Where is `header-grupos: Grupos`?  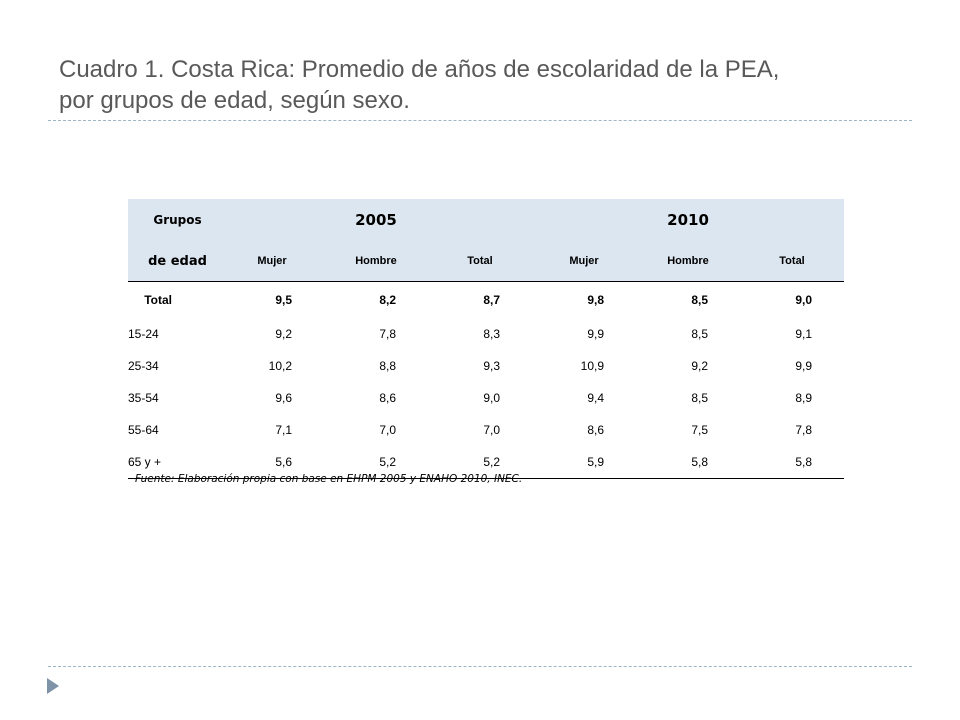 header-grupos: Grupos is located at coordinates (174, 220).